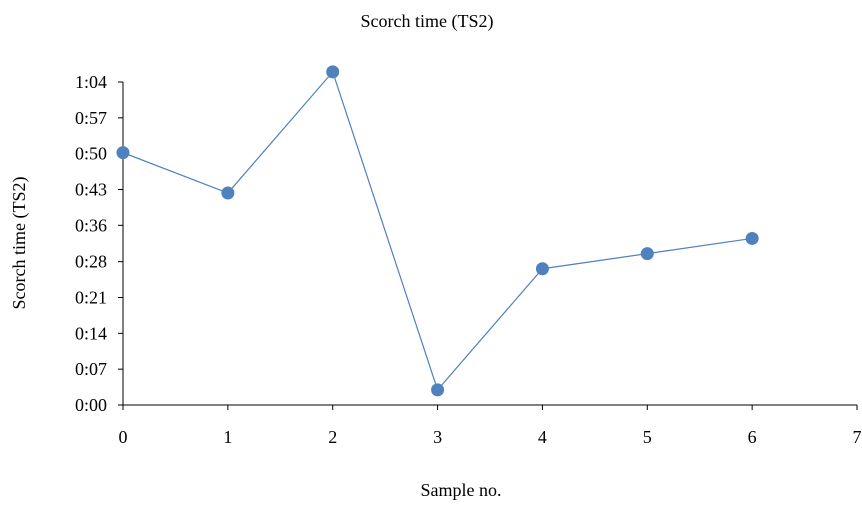  I want to click on y-tick-label: 0:57, so click(91, 118).